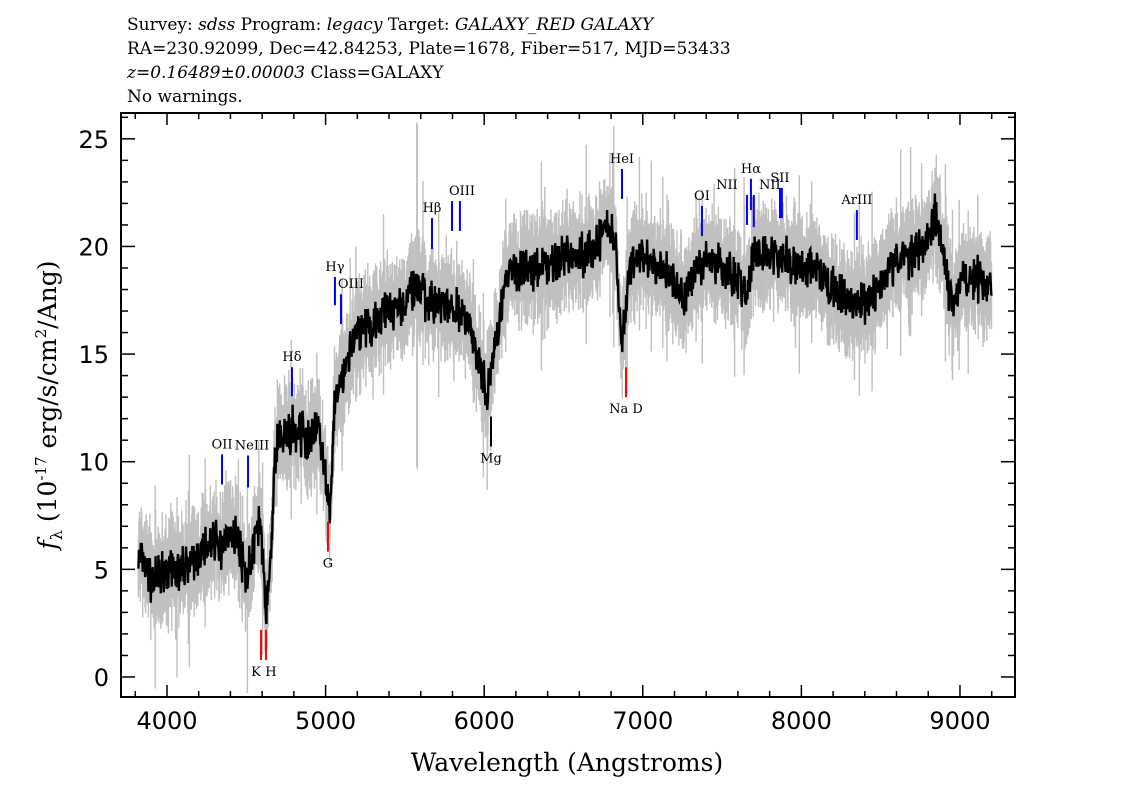 This screenshot has width=1134, height=810. Describe the element at coordinates (162, 25) in the screenshot. I see `header-segment: Survey:` at that location.